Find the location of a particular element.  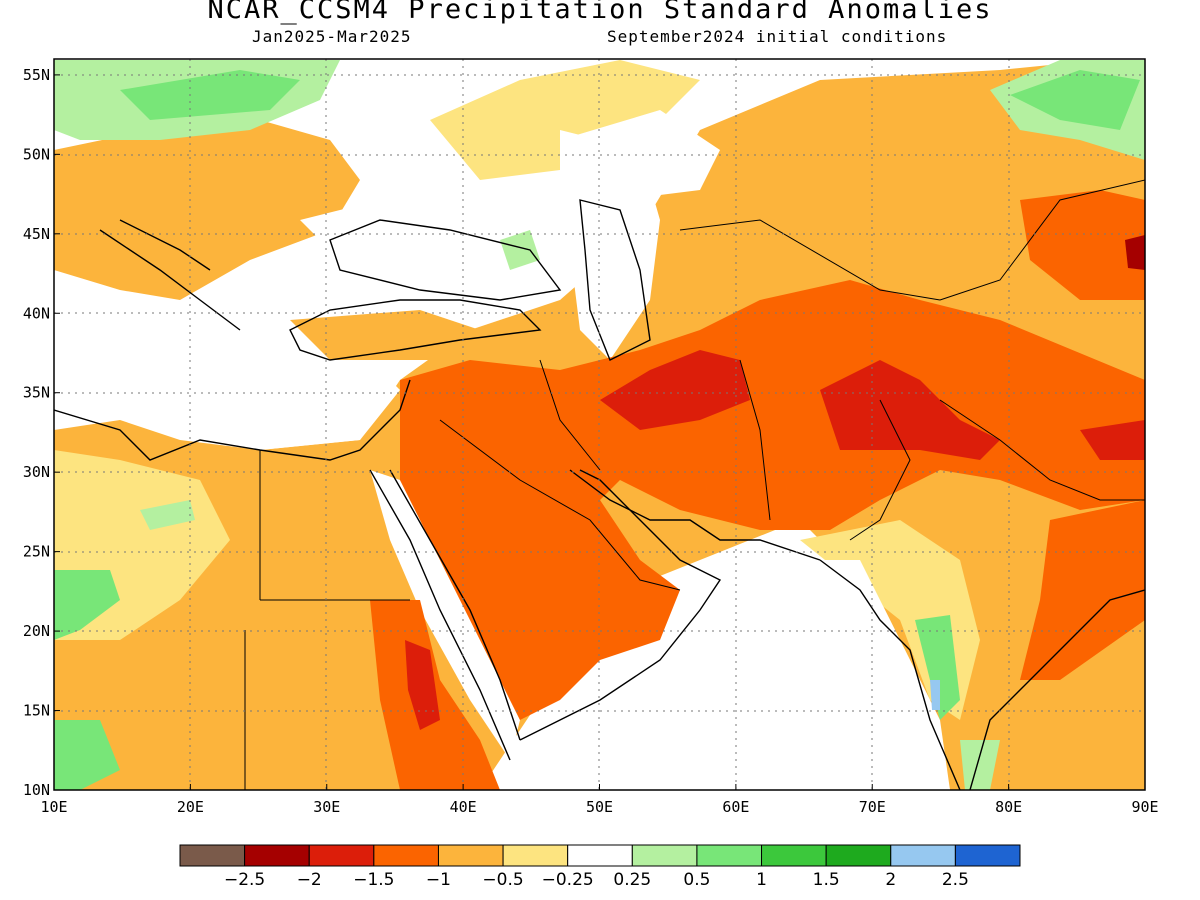

anomaly-area-yellow-europe is located at coordinates (565, 120).